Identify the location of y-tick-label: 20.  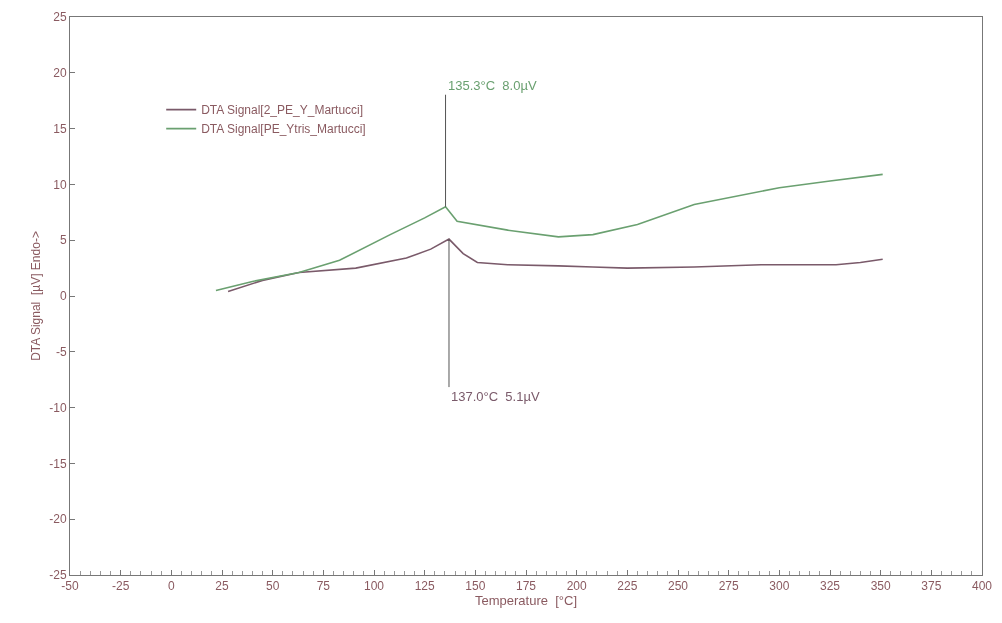
(60, 73).